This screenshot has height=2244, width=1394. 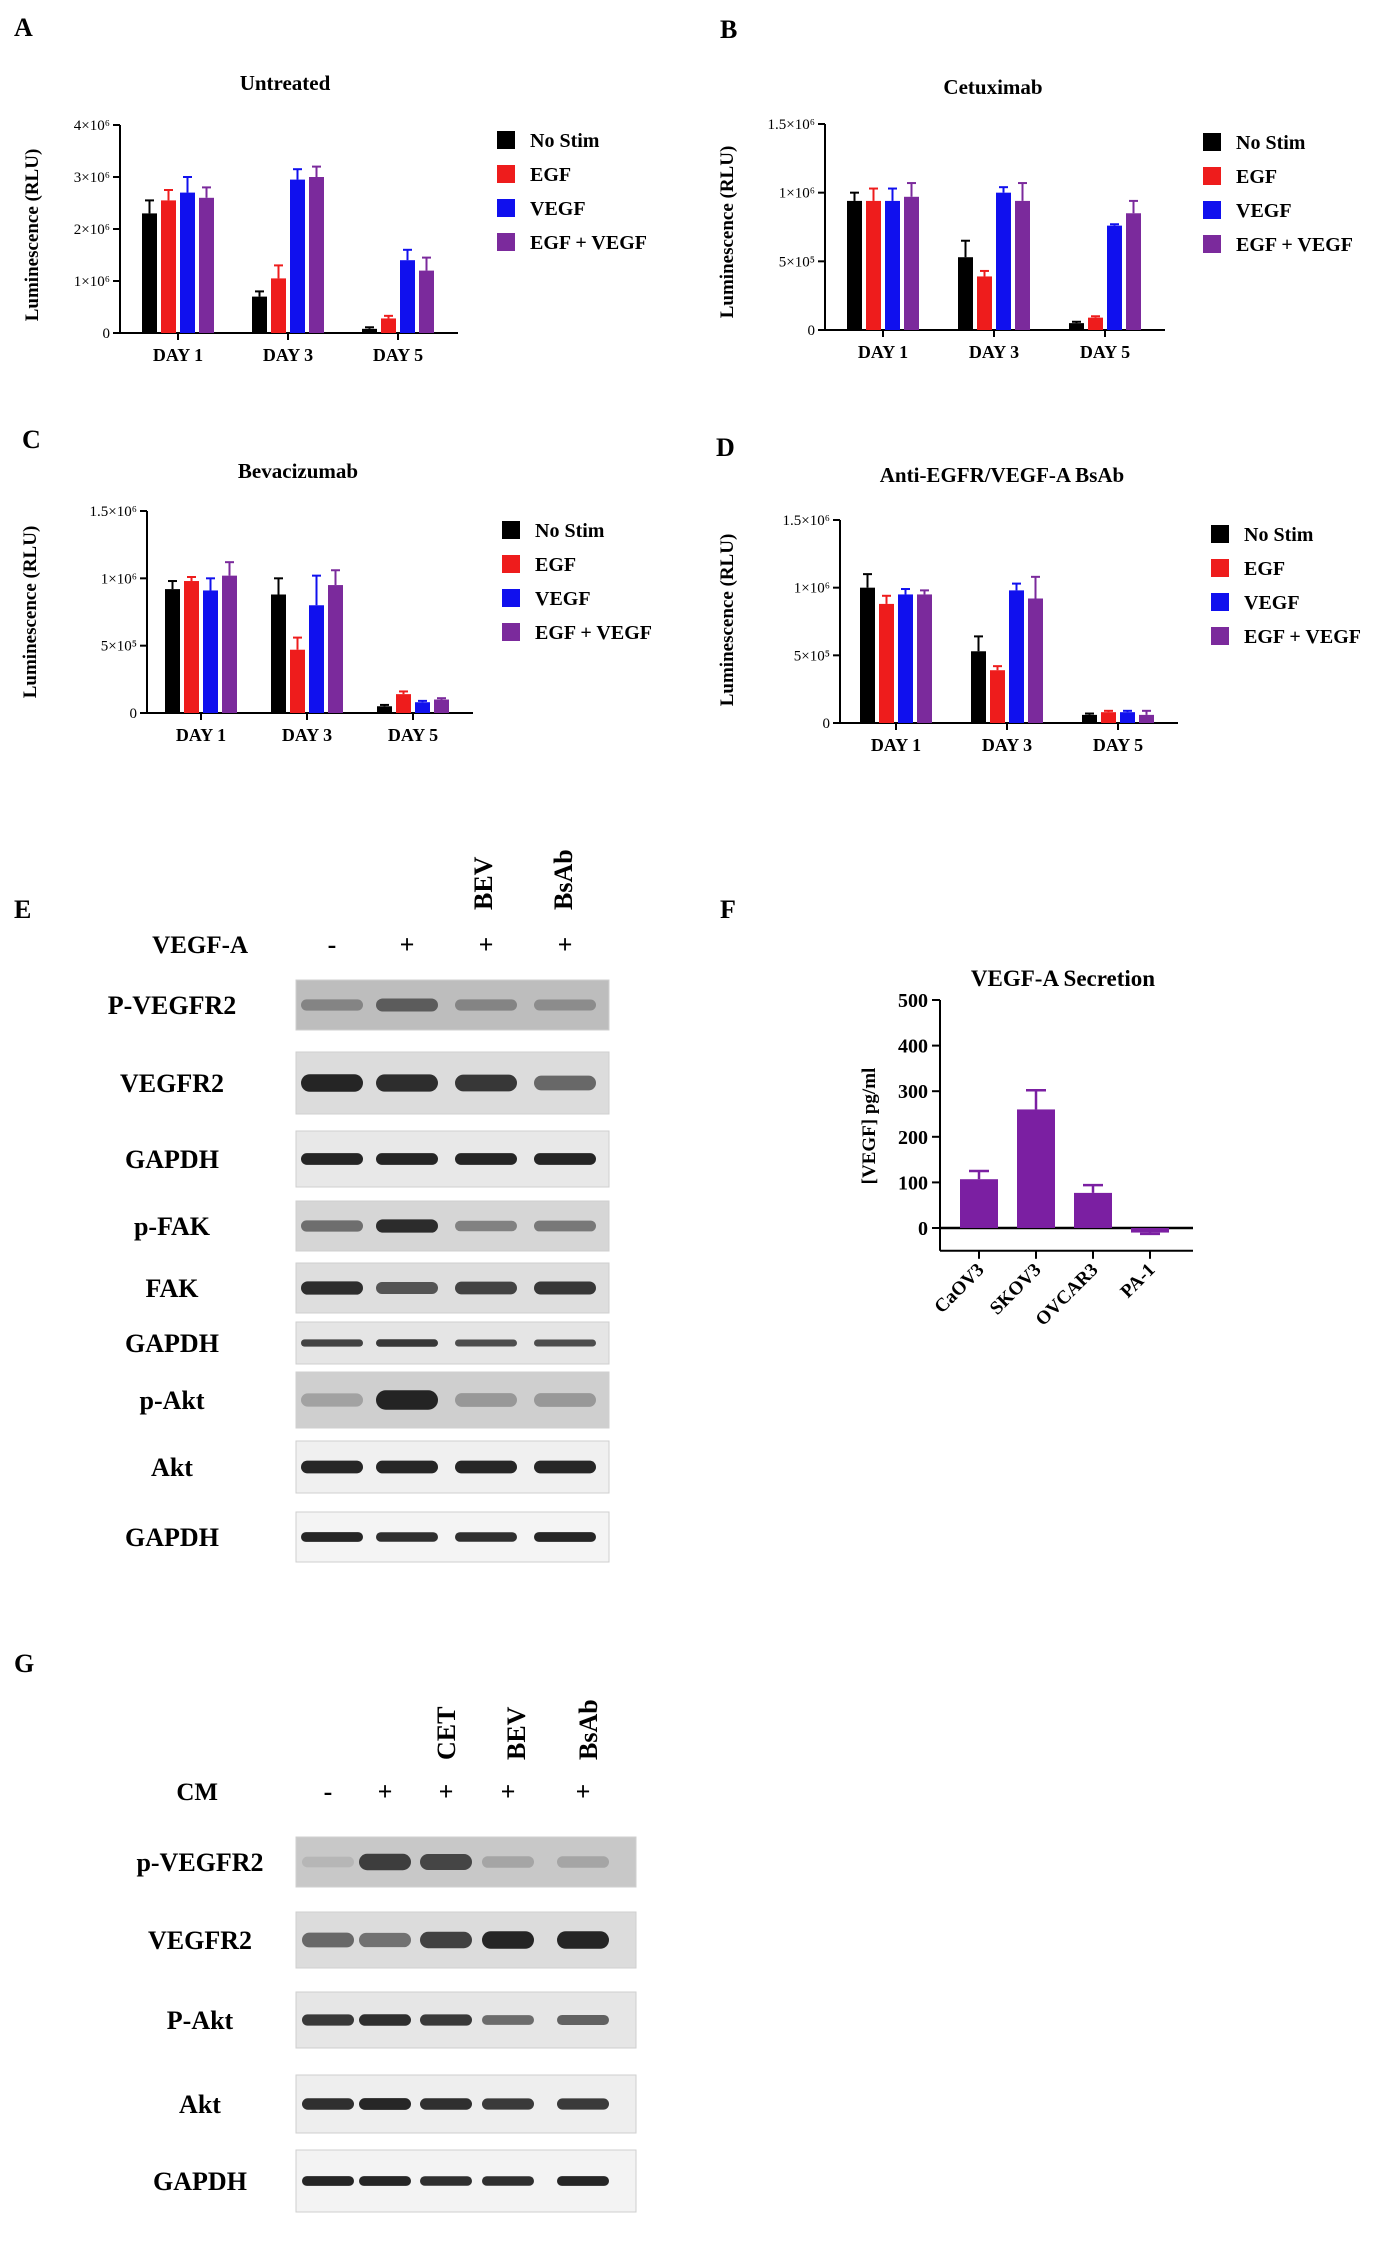 I want to click on chart-title: Anti-EGFR/VEGF-A BsAb, so click(x=1002, y=475).